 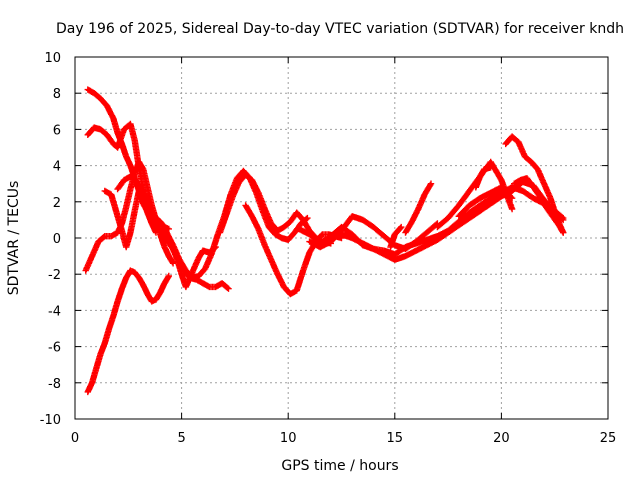 I want to click on y-tick-label: -6, so click(x=54, y=348).